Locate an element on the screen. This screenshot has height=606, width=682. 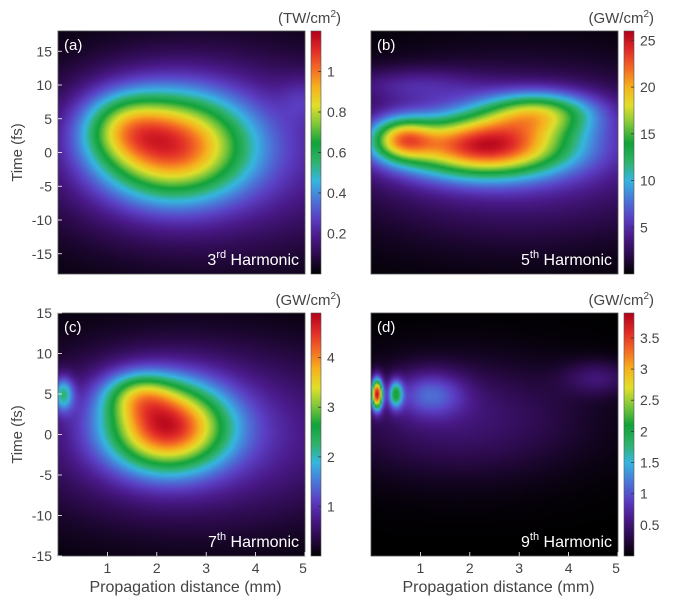
harmonic-label: 3rd Harmonic is located at coordinates (253, 259).